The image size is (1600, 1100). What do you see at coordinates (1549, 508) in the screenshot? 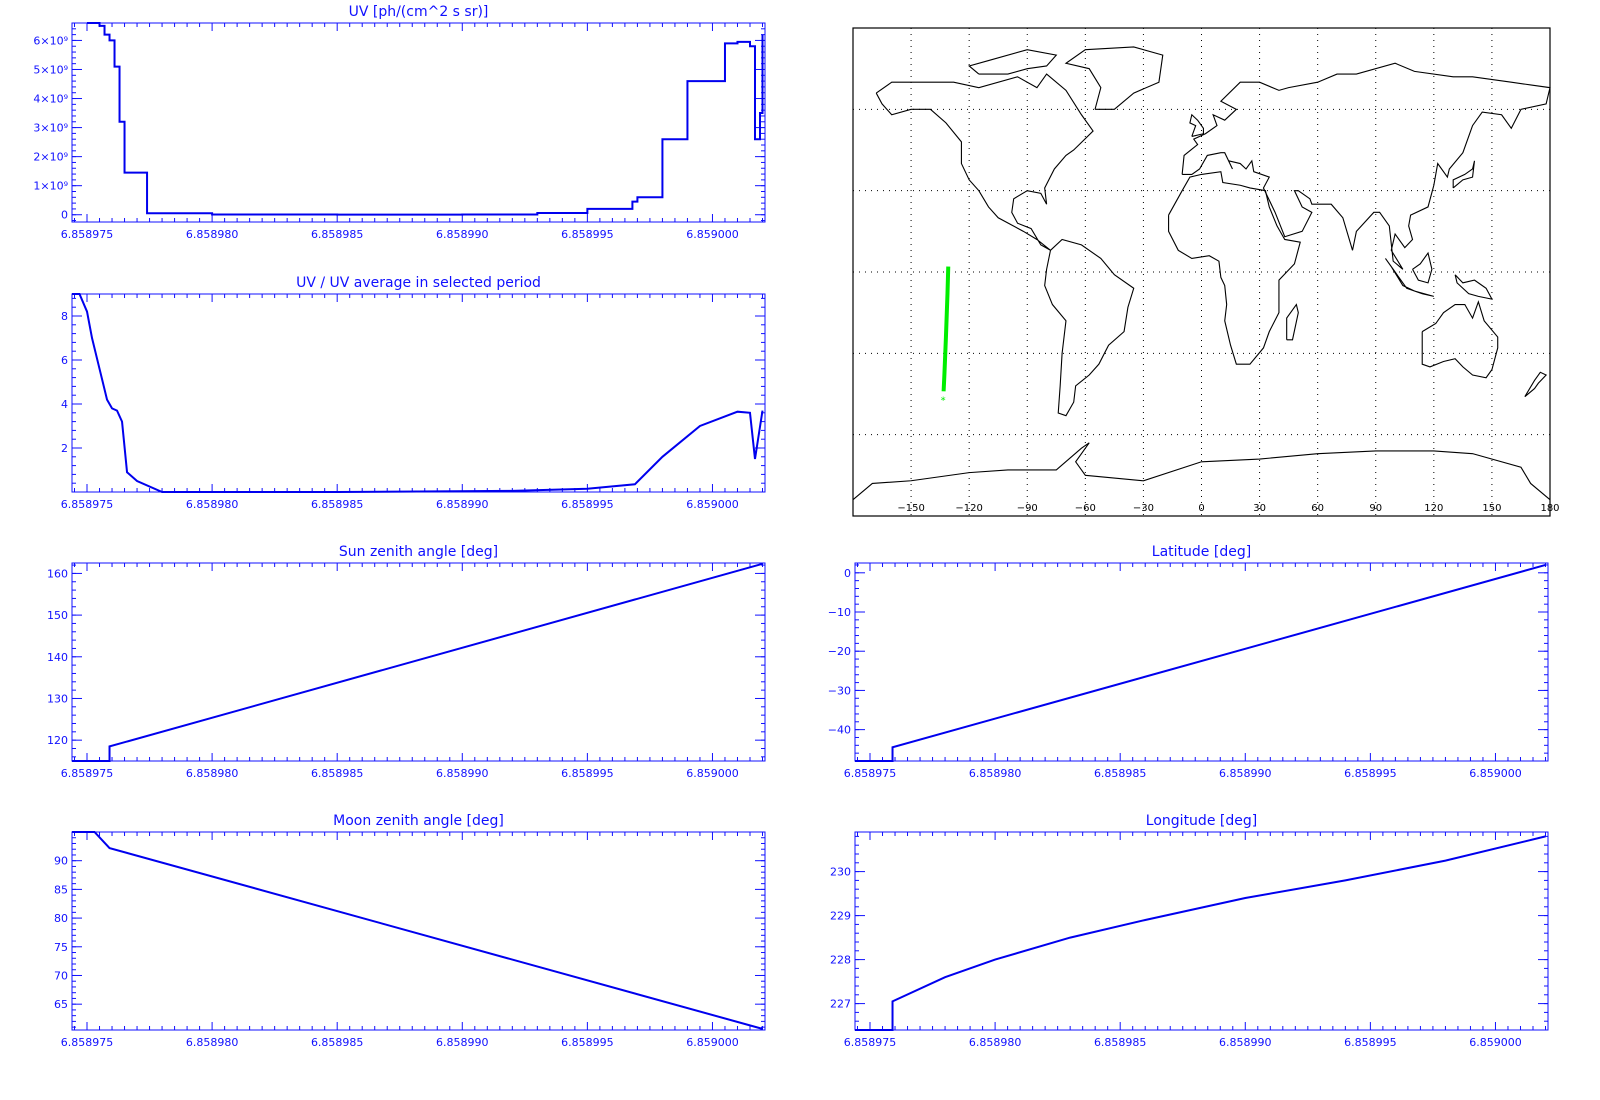
I see `map-lon-label: 180` at bounding box center [1549, 508].